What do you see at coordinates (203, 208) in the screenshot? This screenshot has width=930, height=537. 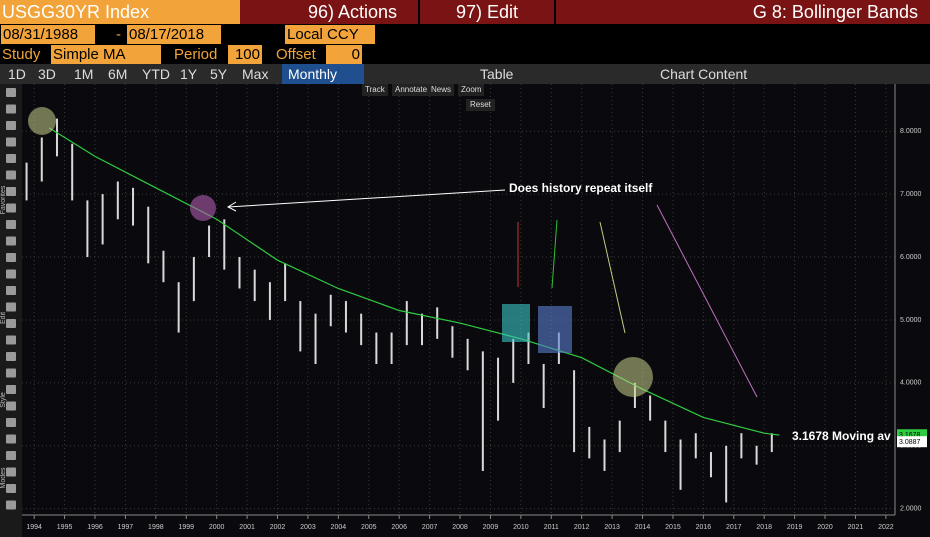 I see `highlight-circle` at bounding box center [203, 208].